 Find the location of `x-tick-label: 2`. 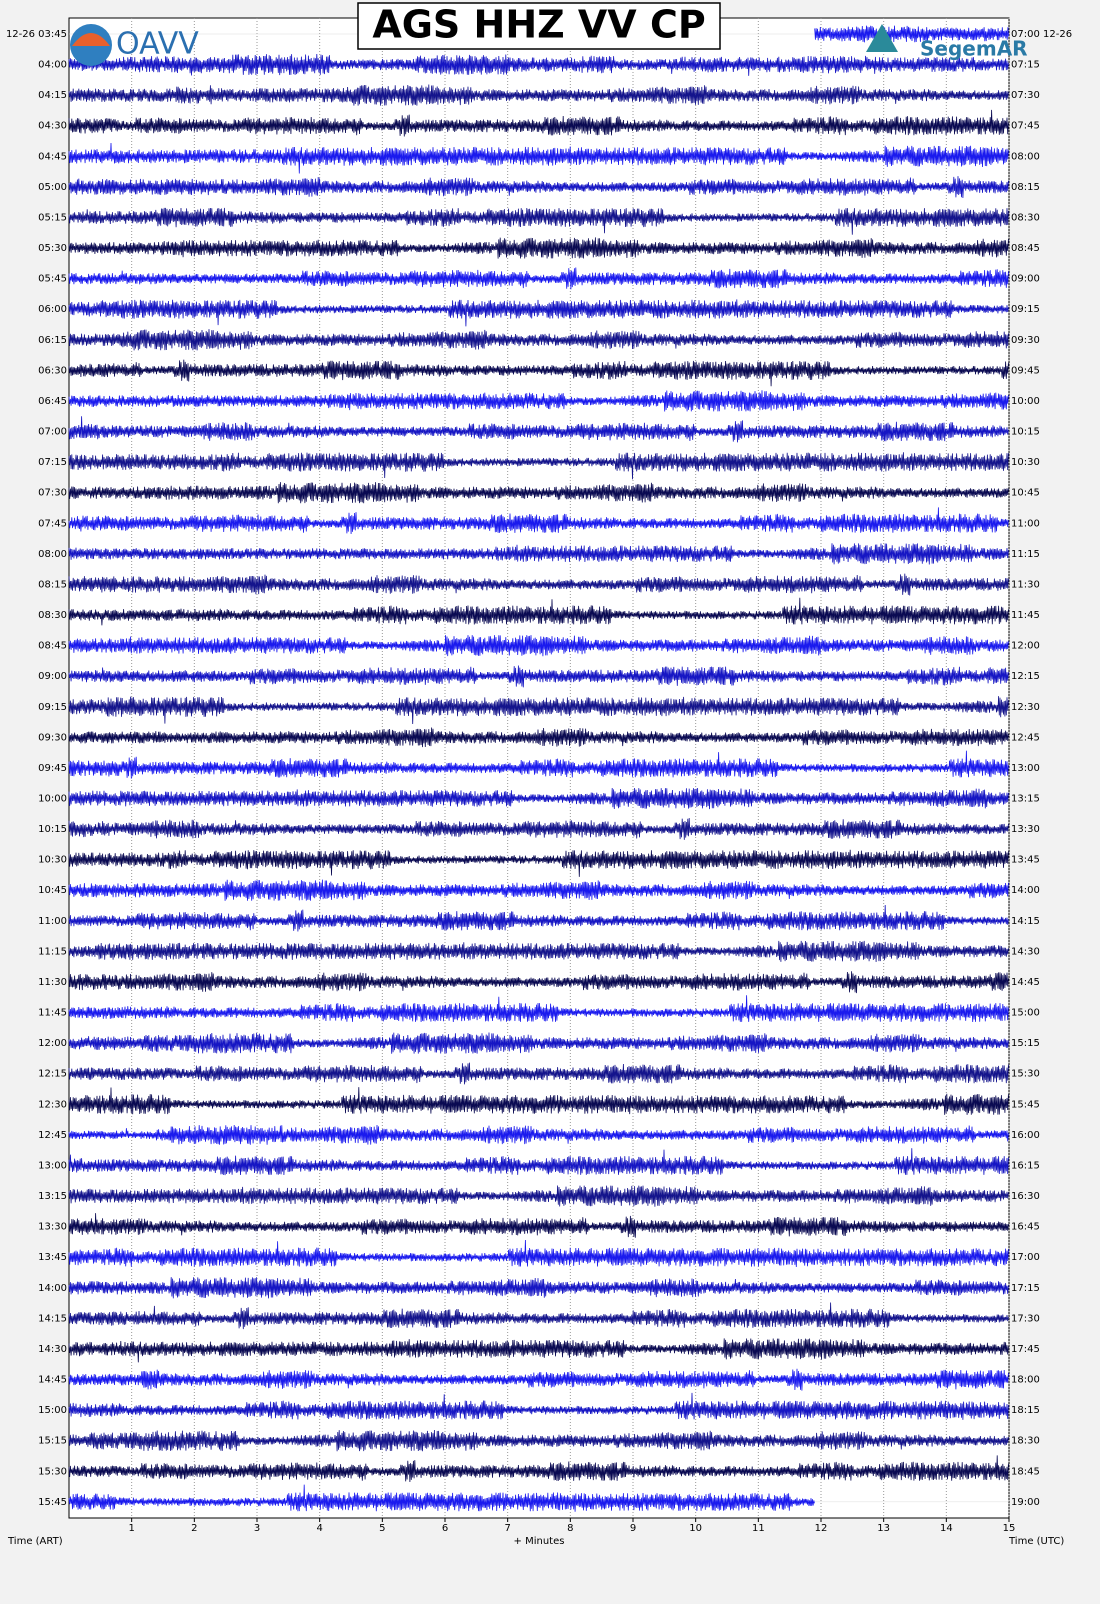

x-tick-label: 2 is located at coordinates (194, 1528).